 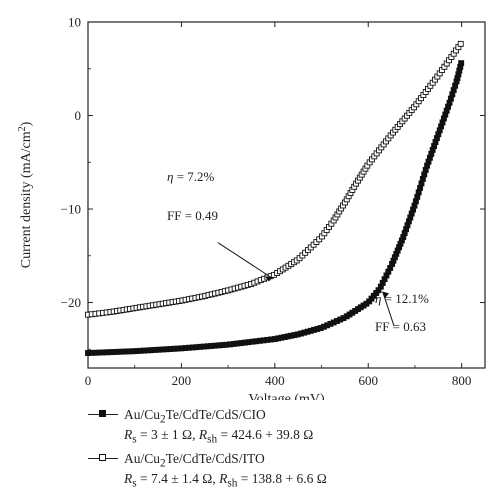 What do you see at coordinates (400, 326) in the screenshot?
I see `annotation-ff-cio: FF = 0.63` at bounding box center [400, 326].